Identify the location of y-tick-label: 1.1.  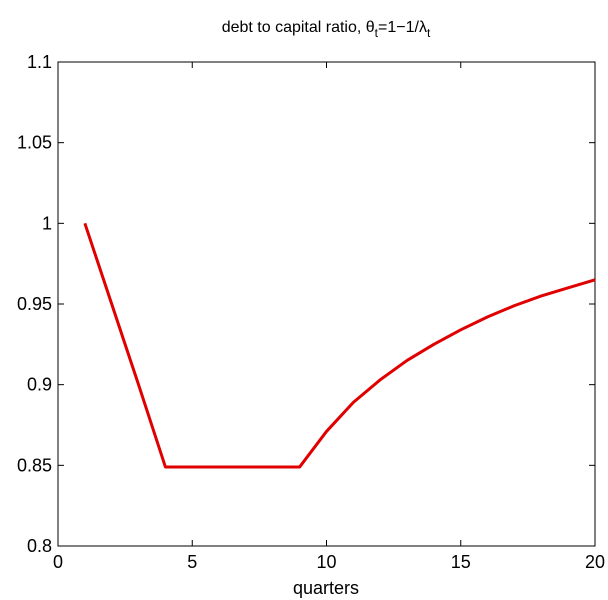
(39, 62).